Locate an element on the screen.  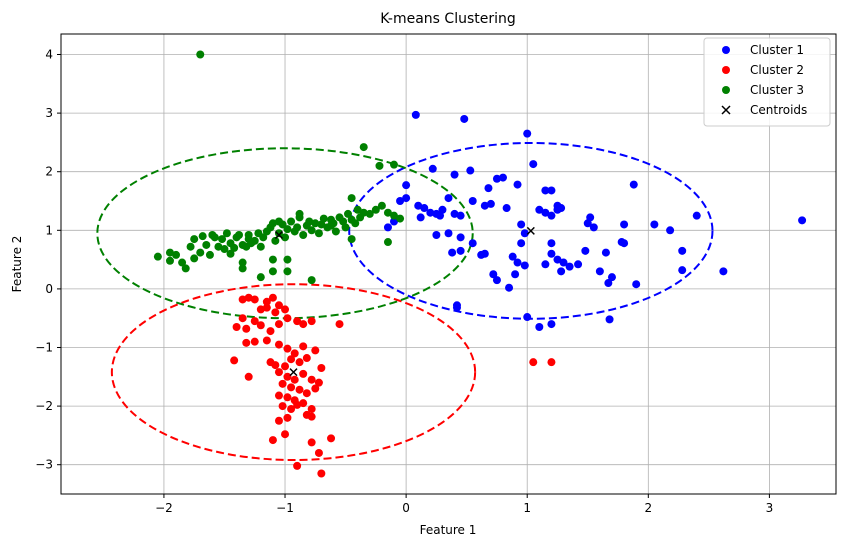
legend-box is located at coordinates (767, 82).